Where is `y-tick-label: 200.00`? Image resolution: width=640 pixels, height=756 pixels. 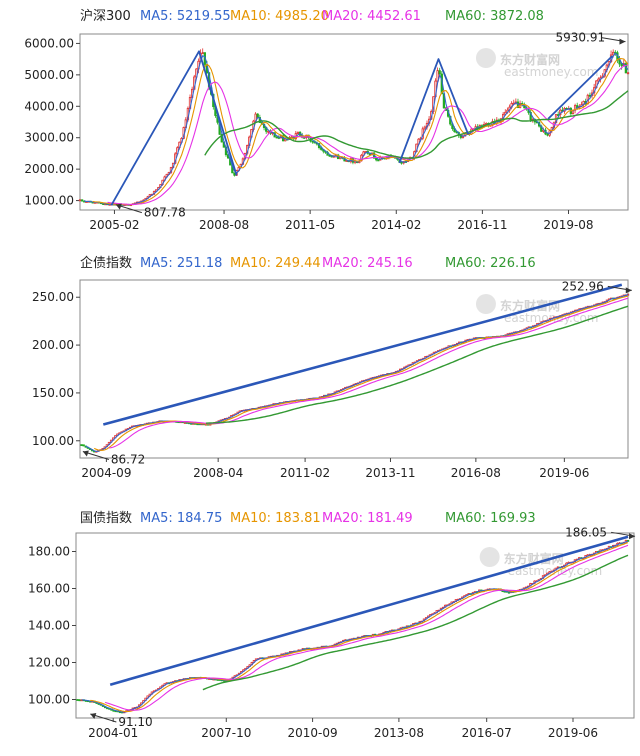 y-tick-label: 200.00 is located at coordinates (53, 345).